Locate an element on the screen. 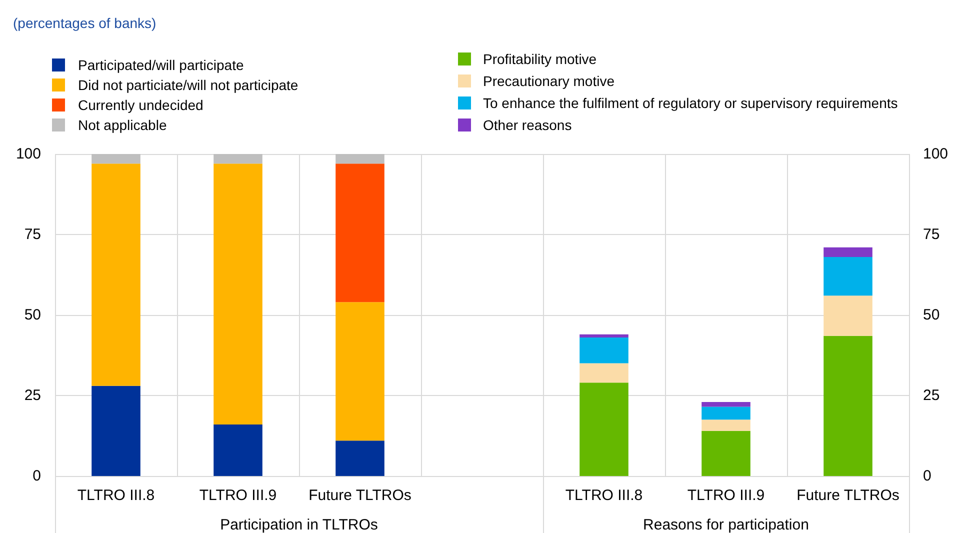 The image size is (955, 533). legend-label: Profitability motive is located at coordinates (540, 59).